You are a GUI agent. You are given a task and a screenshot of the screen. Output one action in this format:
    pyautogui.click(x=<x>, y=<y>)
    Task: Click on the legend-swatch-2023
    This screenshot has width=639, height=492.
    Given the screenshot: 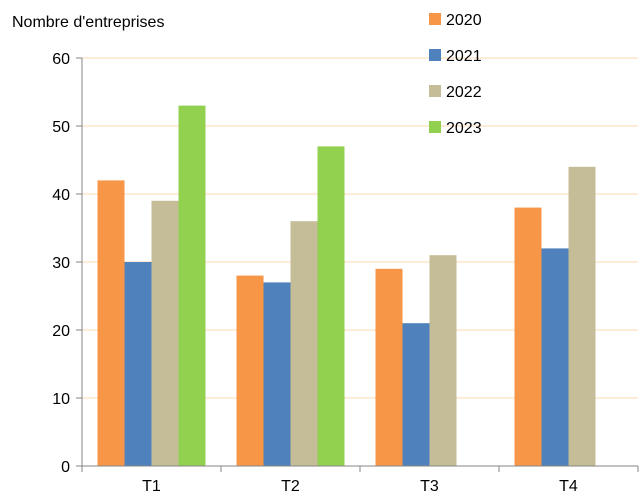 What is the action you would take?
    pyautogui.click(x=435, y=127)
    